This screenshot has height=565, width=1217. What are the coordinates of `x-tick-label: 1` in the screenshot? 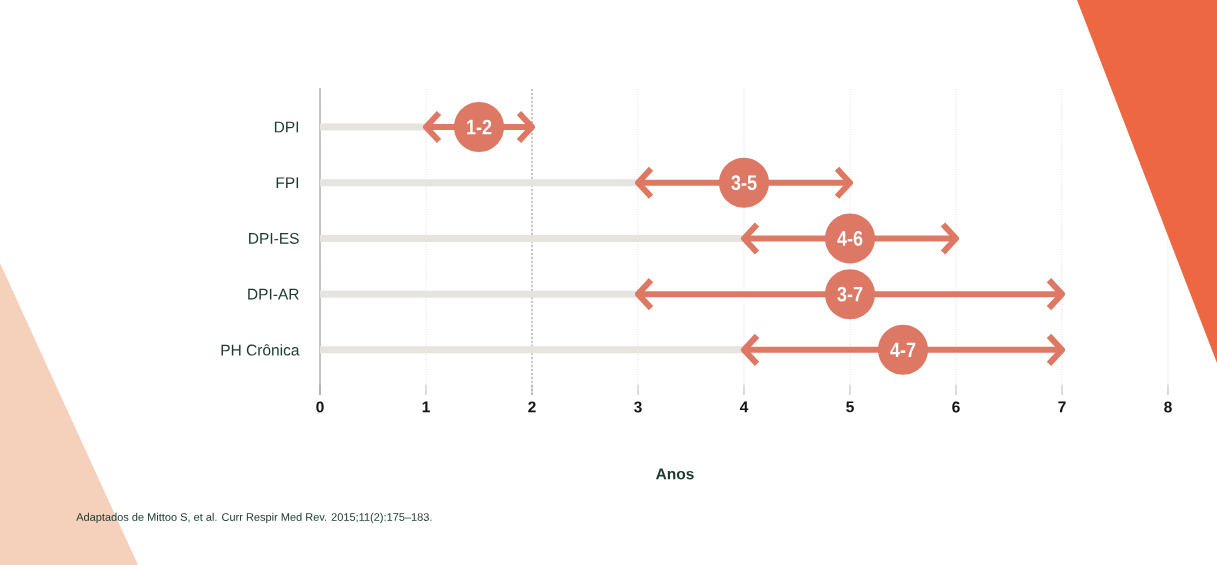 It's located at (426, 407).